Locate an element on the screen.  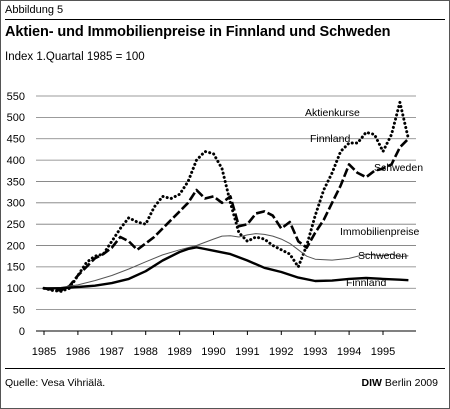
y-tick-label: 400 is located at coordinates (16, 161).